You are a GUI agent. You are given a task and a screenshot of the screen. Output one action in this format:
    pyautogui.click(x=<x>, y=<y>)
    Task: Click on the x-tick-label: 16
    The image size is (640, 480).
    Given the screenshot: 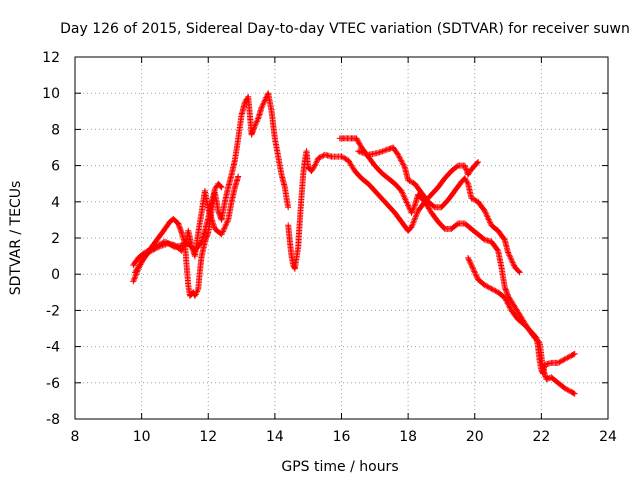 What is the action you would take?
    pyautogui.click(x=342, y=437)
    